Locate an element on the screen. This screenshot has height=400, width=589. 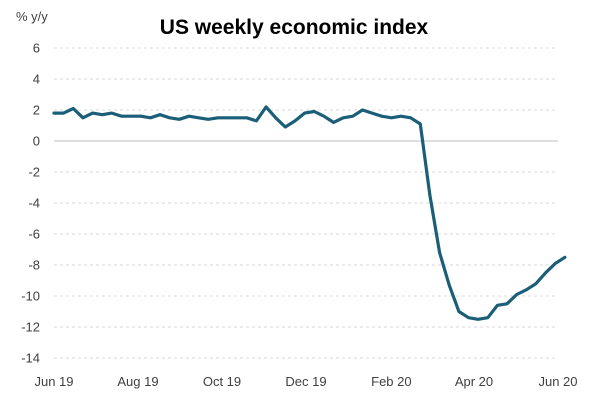
x-tick-label: Jun 20 is located at coordinates (557, 381).